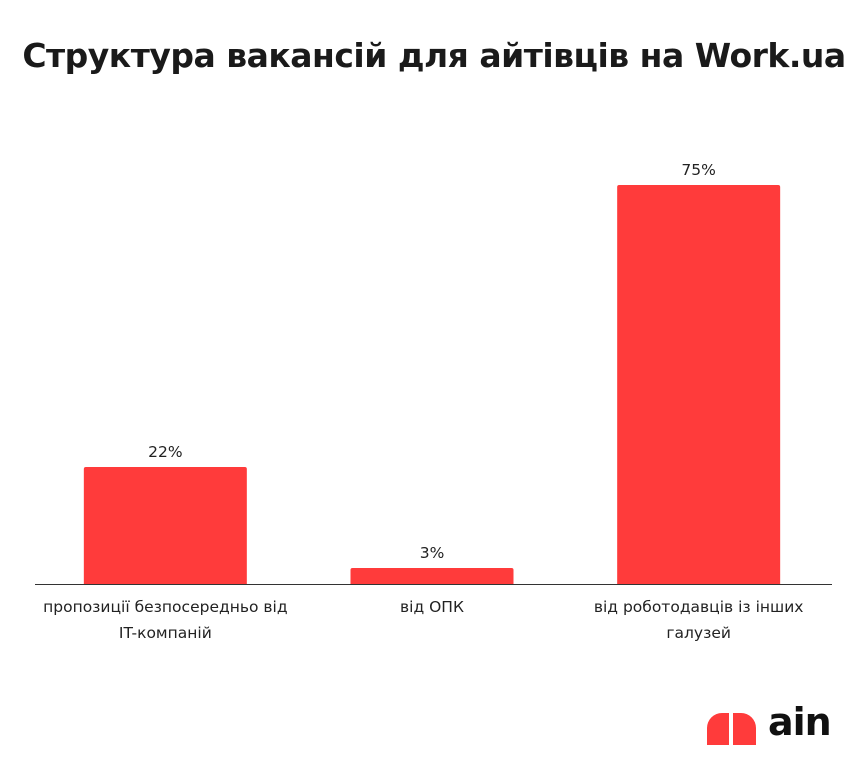  What do you see at coordinates (165, 451) in the screenshot?
I see `value-label: 22%` at bounding box center [165, 451].